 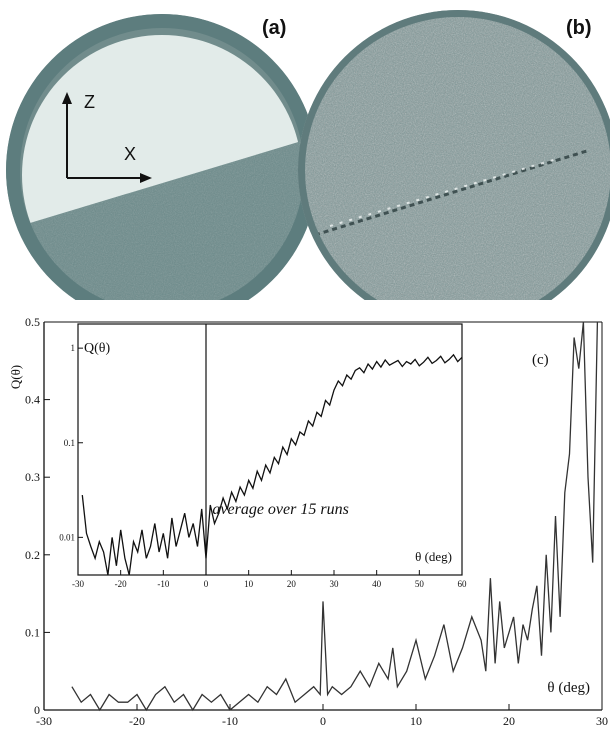 What do you see at coordinates (579, 28) in the screenshot?
I see `panel-label-b: (b)` at bounding box center [579, 28].